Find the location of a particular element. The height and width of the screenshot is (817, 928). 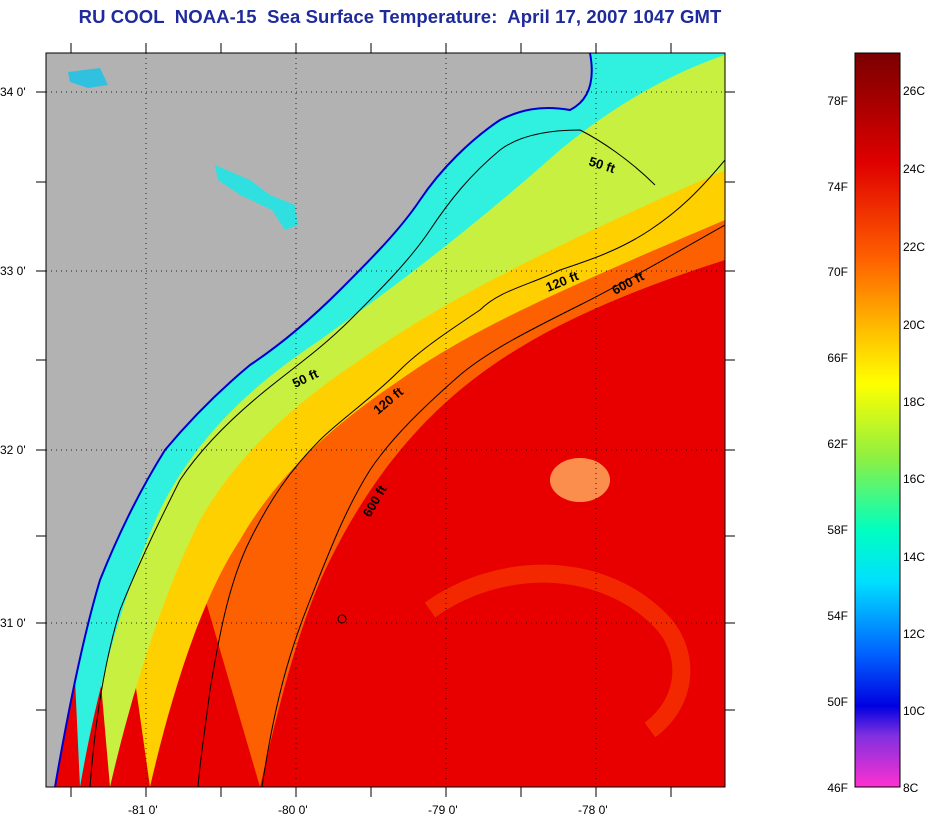

cb-c-26: 26C is located at coordinates (914, 91).